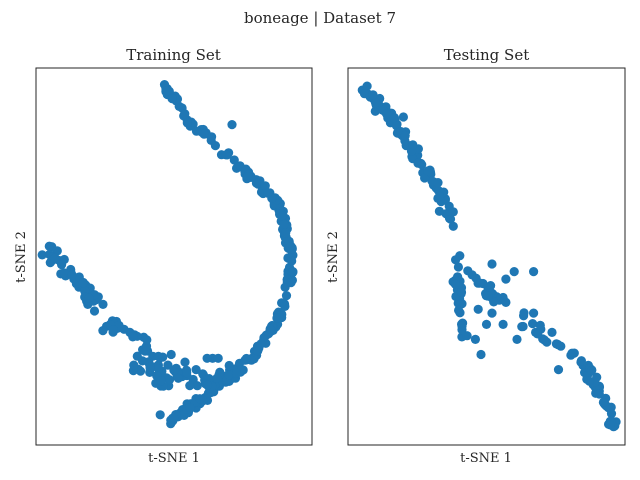 The image size is (640, 480). I want to click on testing-title: Testing Set, so click(486, 55).